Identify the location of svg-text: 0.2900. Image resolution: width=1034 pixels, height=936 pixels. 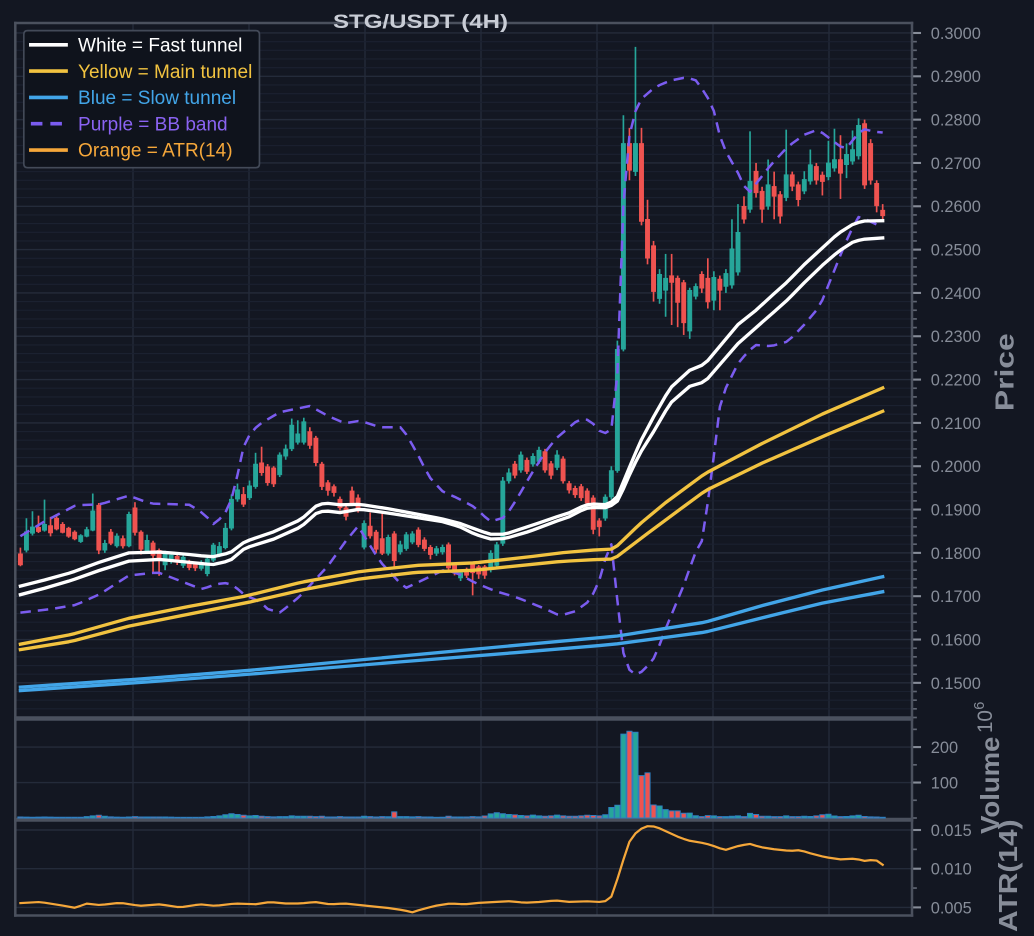
(956, 77).